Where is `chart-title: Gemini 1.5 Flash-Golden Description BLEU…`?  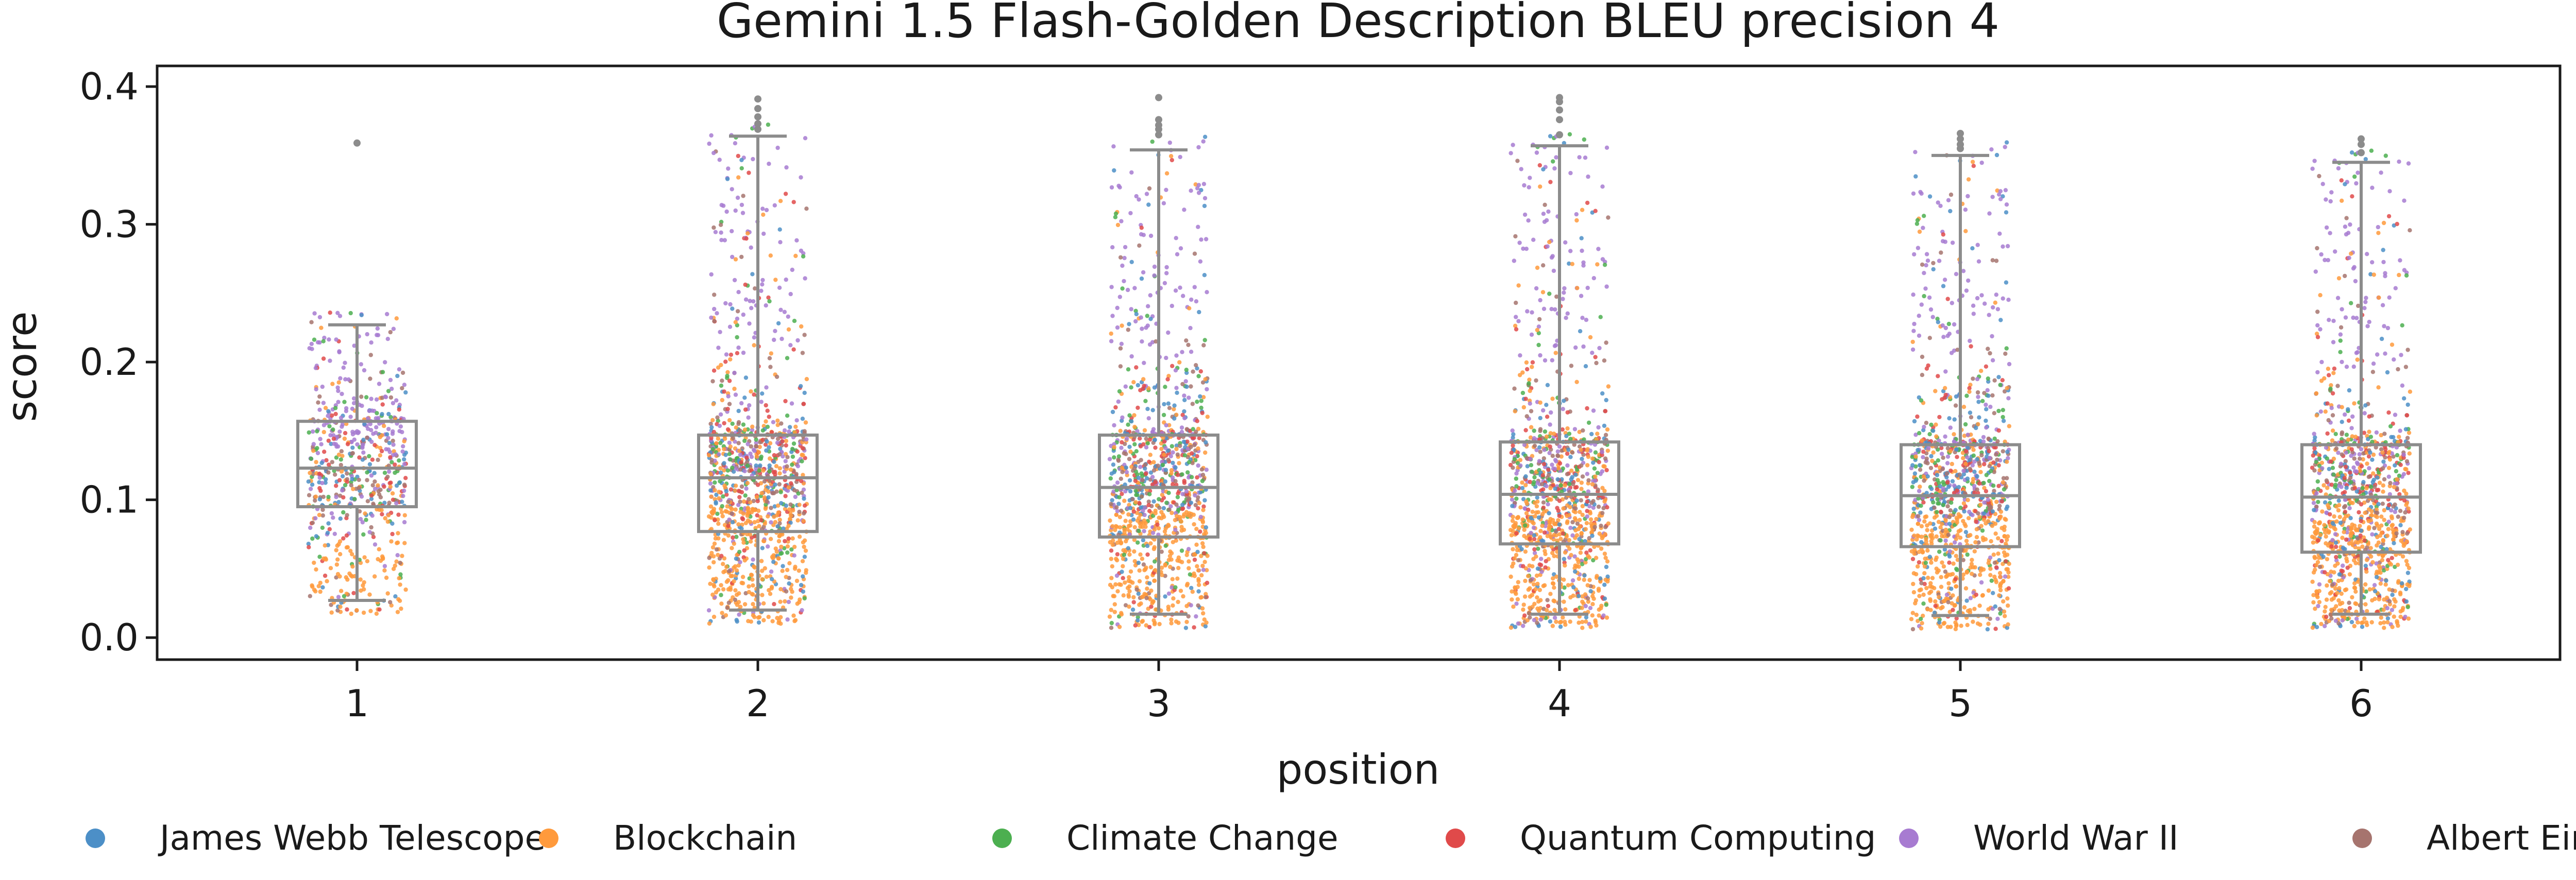
chart-title: Gemini 1.5 Flash-Golden Description BLEU… is located at coordinates (1358, 24).